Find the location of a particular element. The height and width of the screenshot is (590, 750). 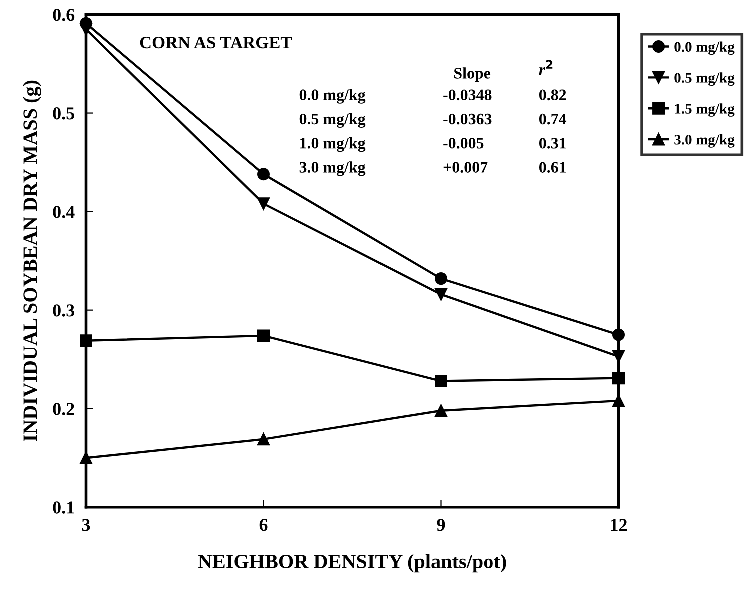

y-tick-label: 0.6 is located at coordinates (64, 15).